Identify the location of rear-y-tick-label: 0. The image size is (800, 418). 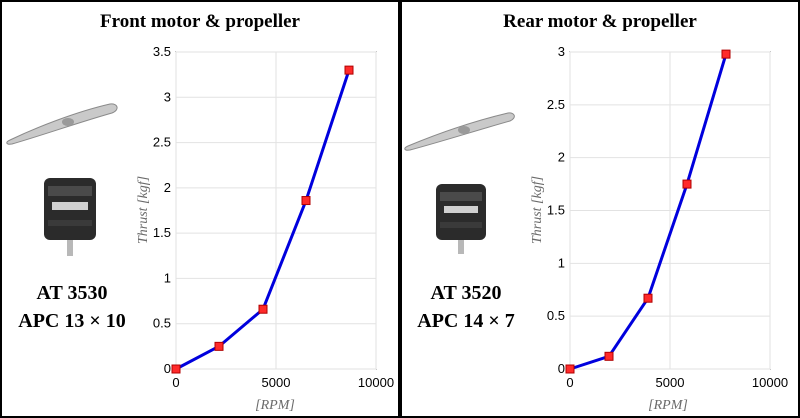
(561, 368).